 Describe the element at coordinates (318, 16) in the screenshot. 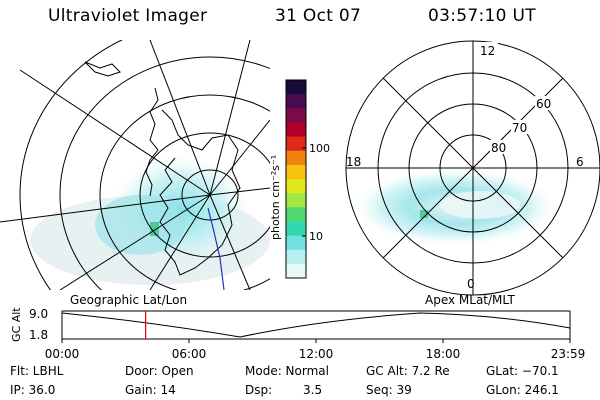

I see `date-label: 31 Oct 07` at that location.